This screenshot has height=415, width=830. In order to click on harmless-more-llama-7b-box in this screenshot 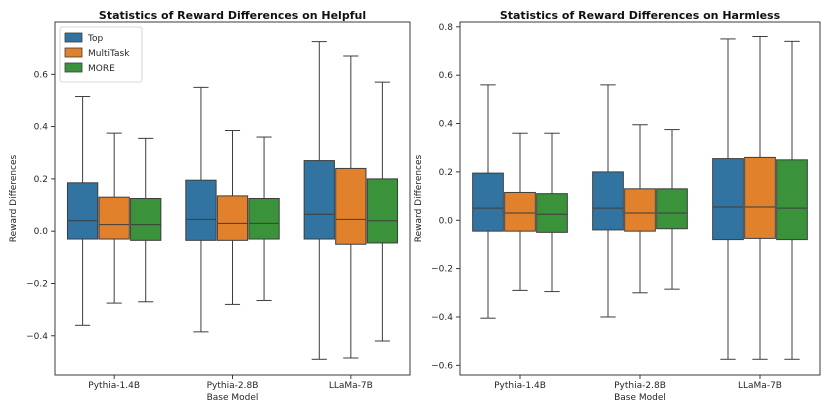, I will do `click(792, 200)`.